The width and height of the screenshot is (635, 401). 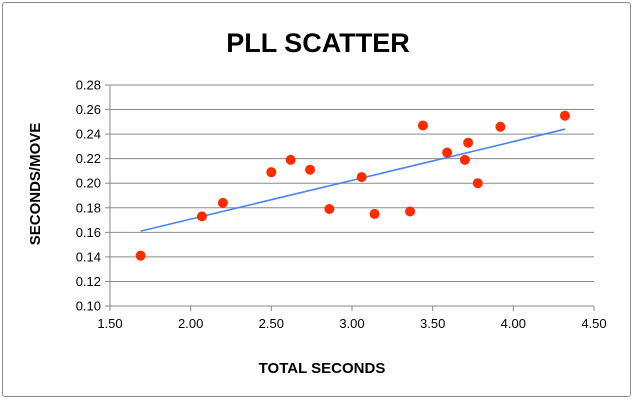 I want to click on y-tick-label: 0.16, so click(x=88, y=232).